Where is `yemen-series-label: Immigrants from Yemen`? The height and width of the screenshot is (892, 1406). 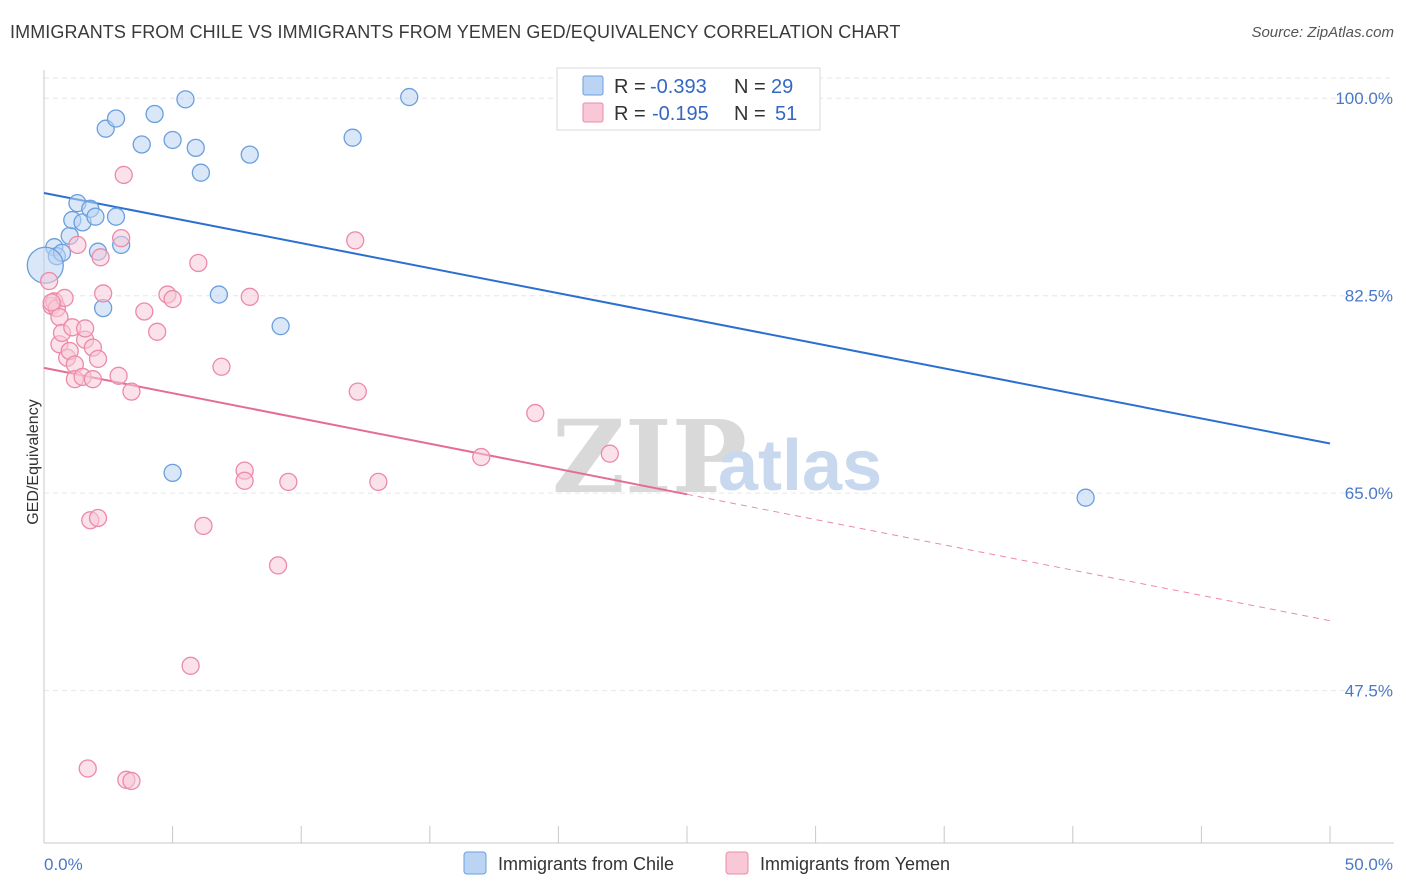
yemen-series-label: Immigrants from Yemen is located at coordinates (855, 864).